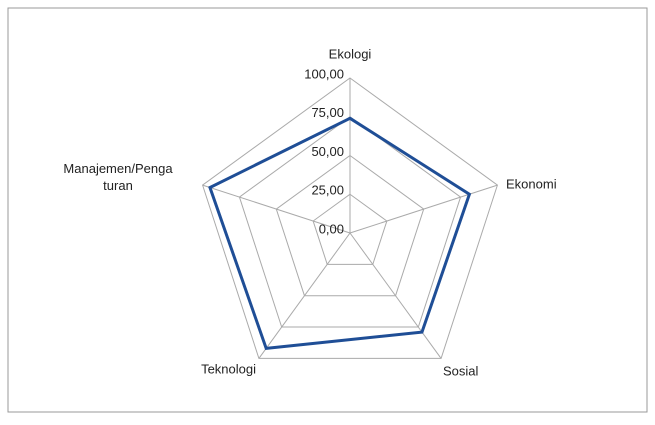  Describe the element at coordinates (331, 228) in the screenshot. I see `tick-label: 0,00` at that location.